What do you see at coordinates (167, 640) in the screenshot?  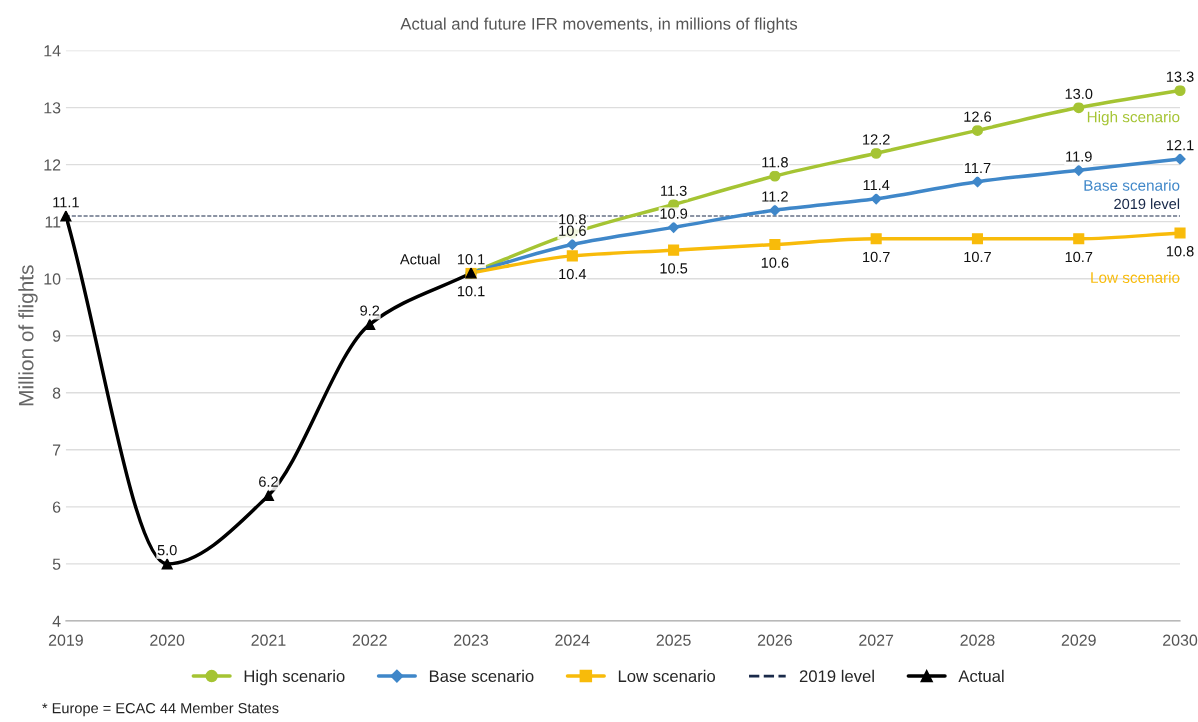 I see `x-tick-label: 2020` at bounding box center [167, 640].